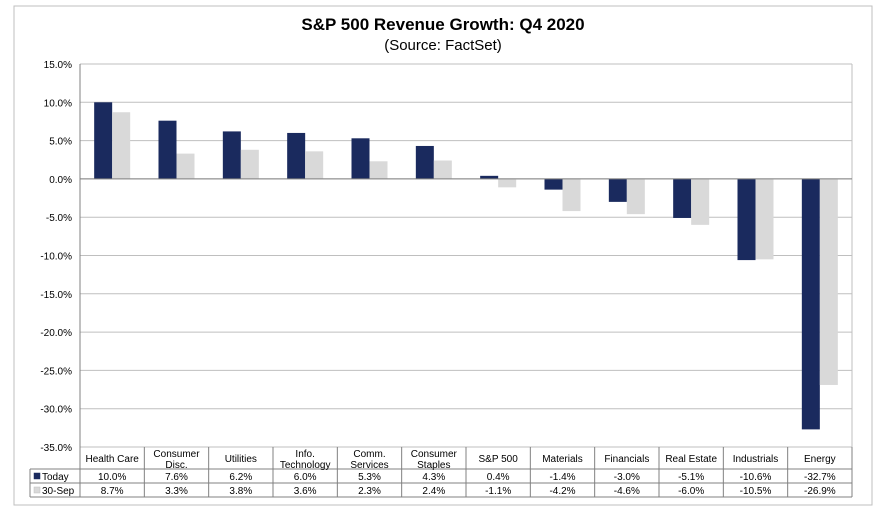 The height and width of the screenshot is (516, 885). What do you see at coordinates (59, 218) in the screenshot?
I see `y-tick-label: -5.0%` at bounding box center [59, 218].